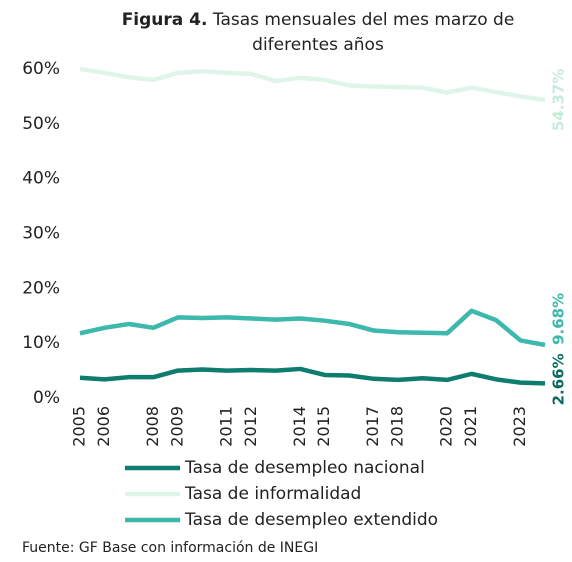 This screenshot has height=562, width=572. What do you see at coordinates (470, 426) in the screenshot?
I see `x-tick-label: 2021` at bounding box center [470, 426].